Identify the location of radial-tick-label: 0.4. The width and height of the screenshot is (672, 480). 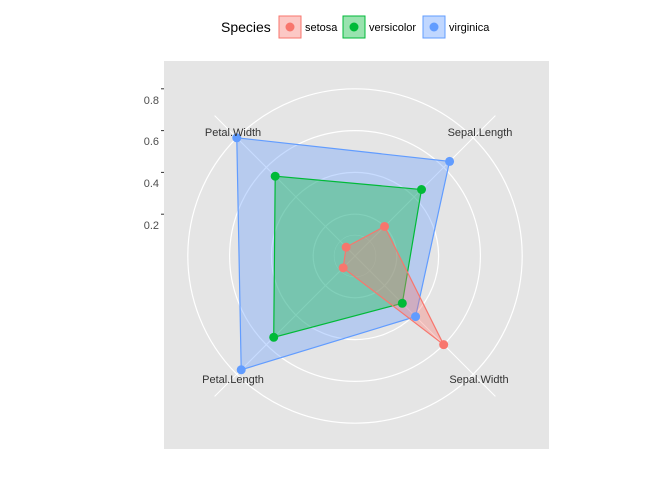
(151, 184).